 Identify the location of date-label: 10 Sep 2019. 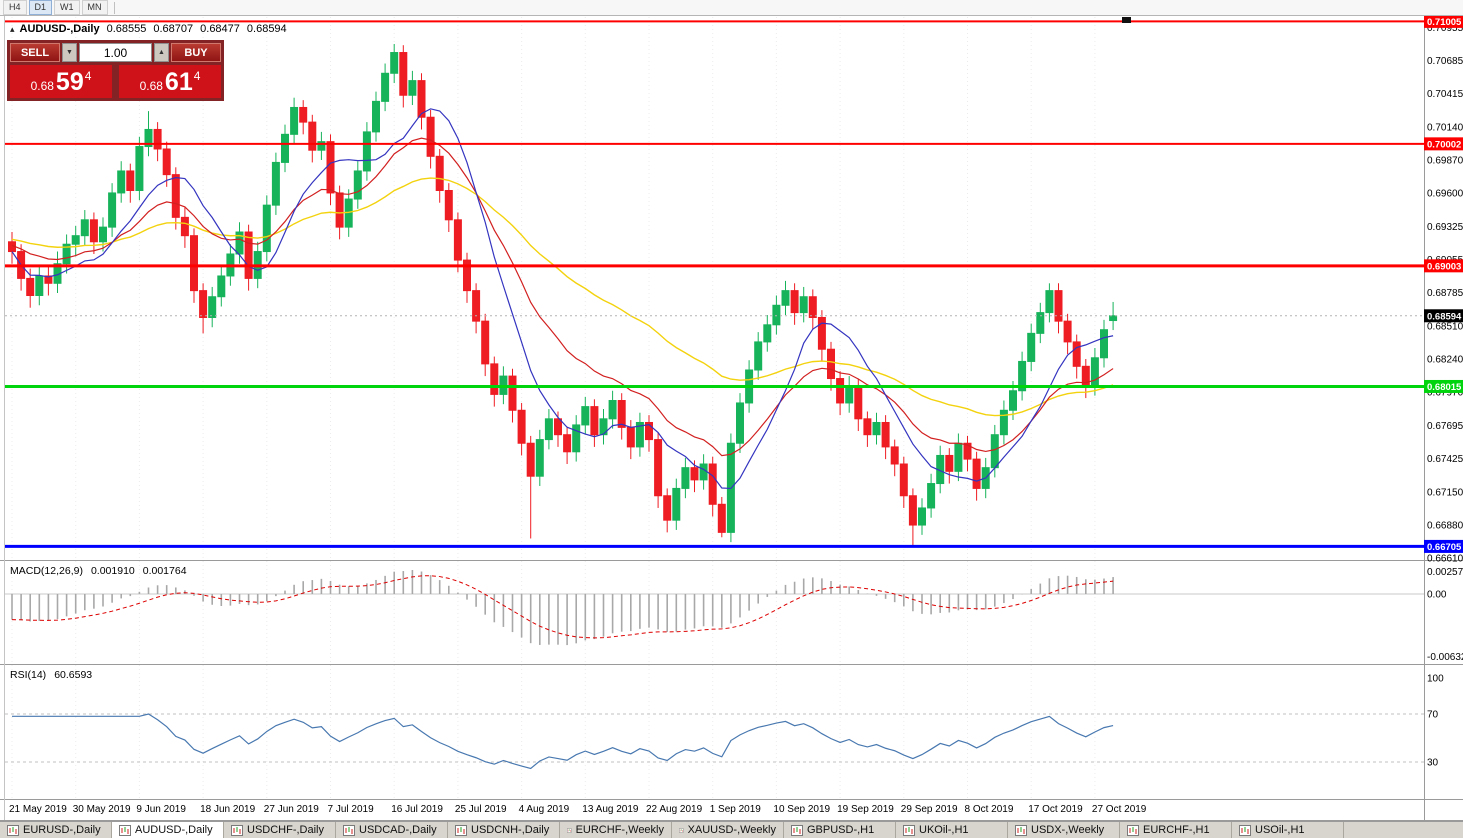
(801, 809).